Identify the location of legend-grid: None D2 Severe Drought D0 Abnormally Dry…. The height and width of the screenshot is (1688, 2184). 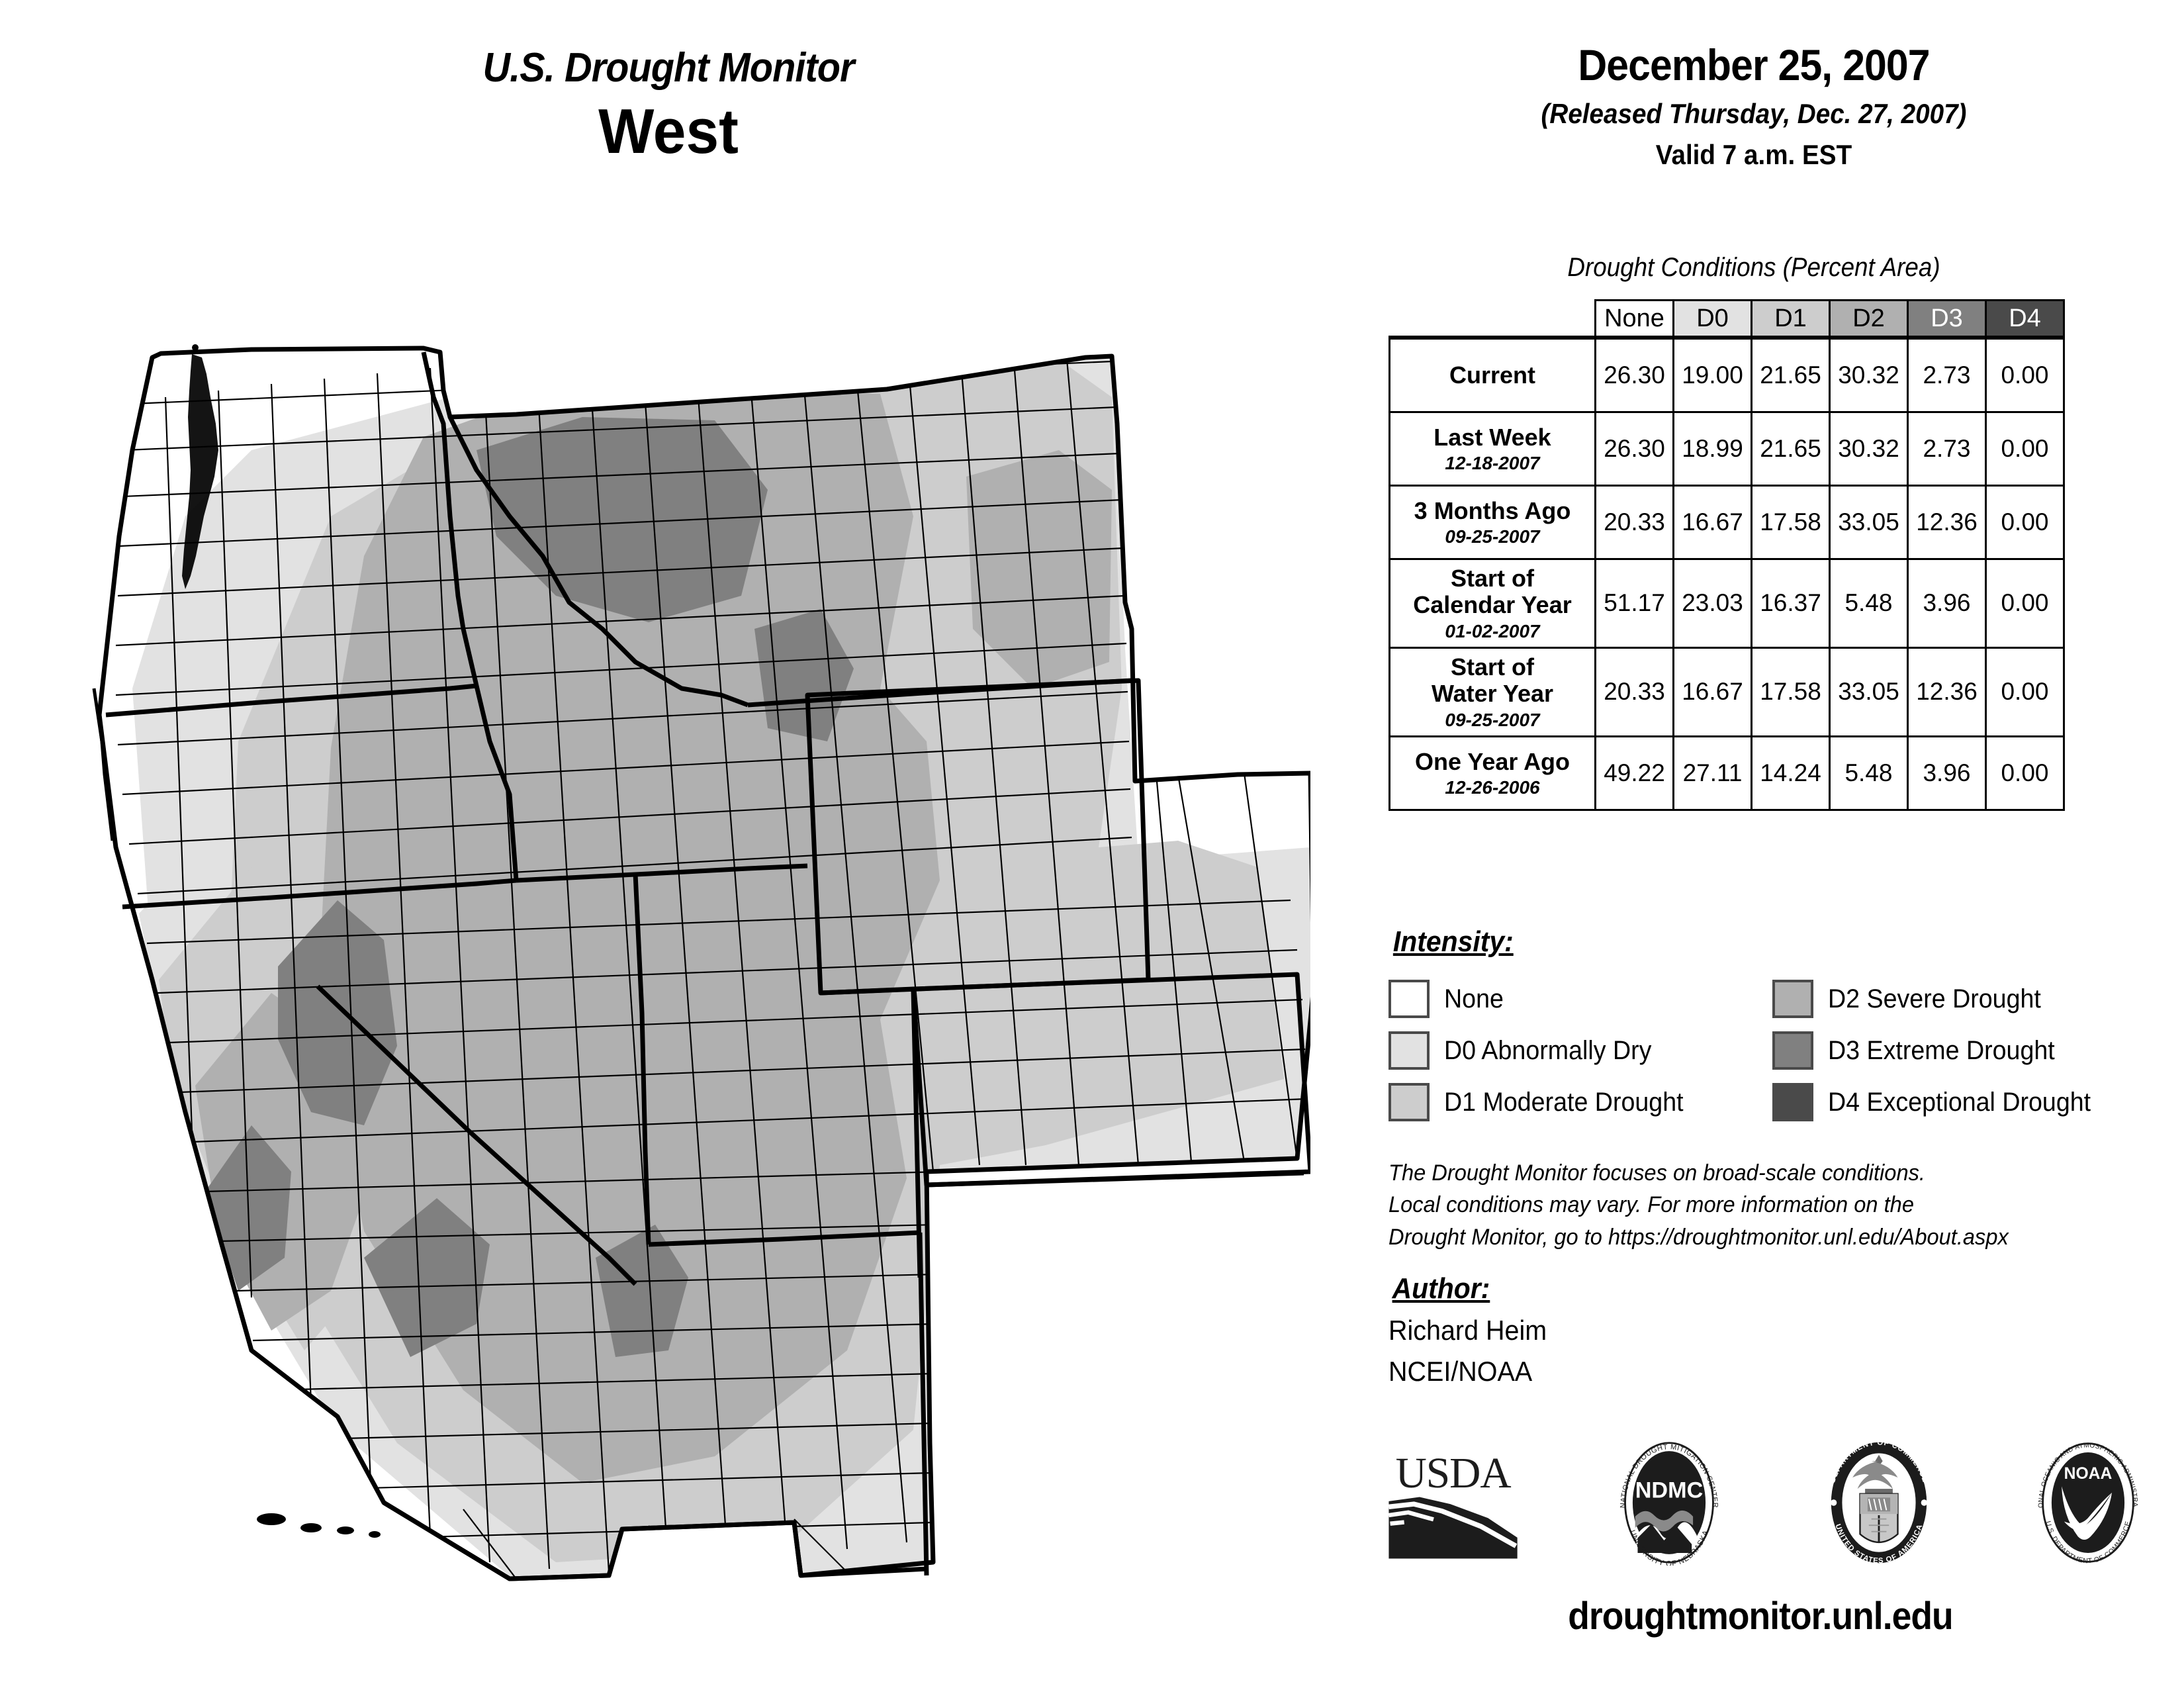
(1772, 1050).